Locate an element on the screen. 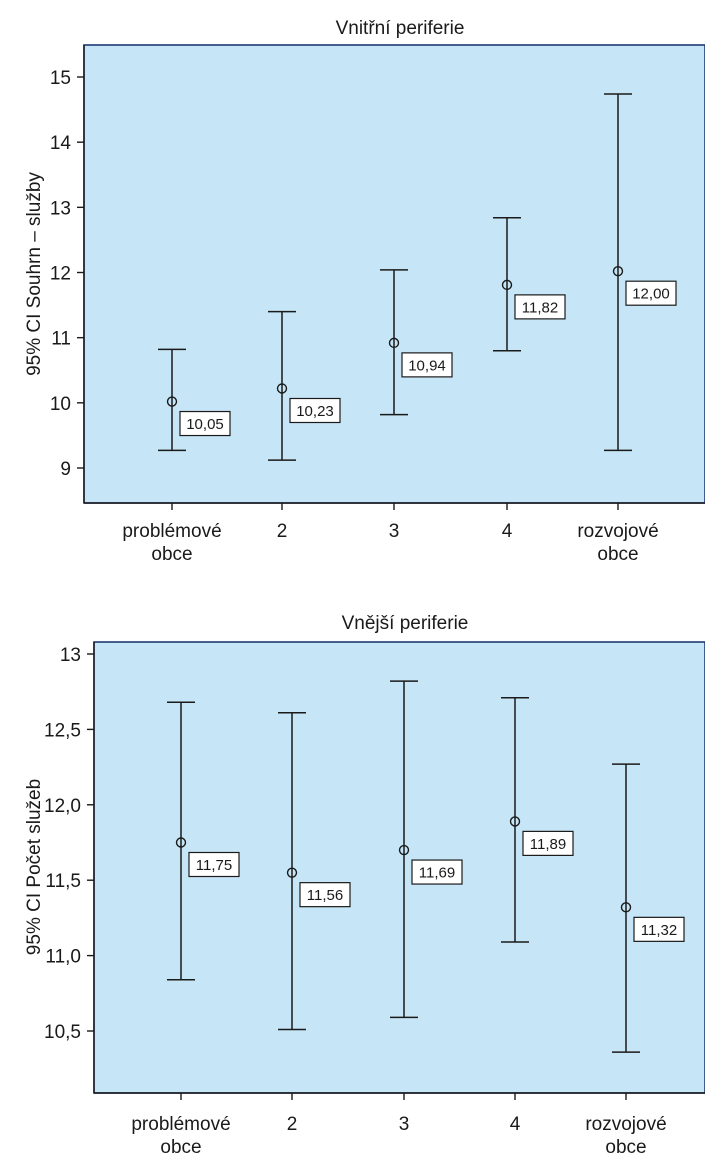 Image resolution: width=705 pixels, height=1164 pixels. value-label: 11,89 is located at coordinates (548, 844).